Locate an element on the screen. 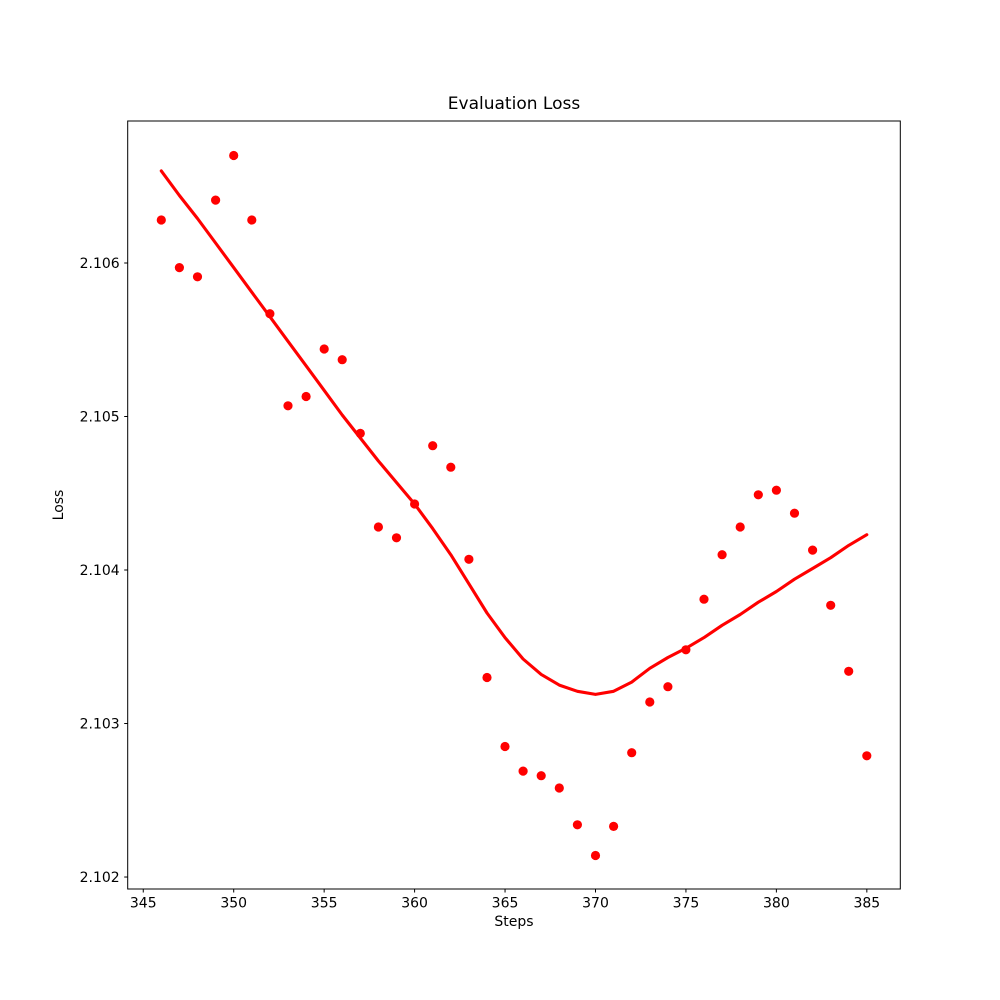 The height and width of the screenshot is (1000, 1000). x-tick-label: 350 is located at coordinates (233, 904).